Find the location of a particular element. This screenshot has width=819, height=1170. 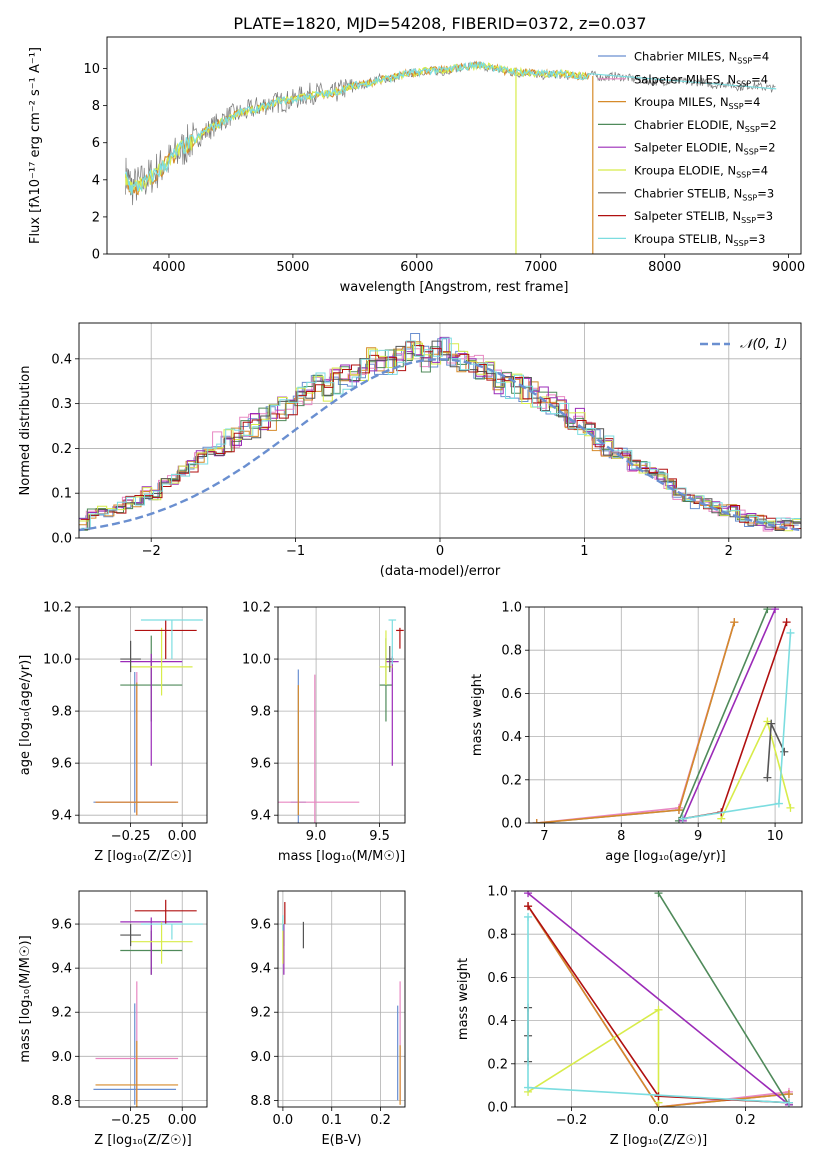

x-tick-label: 9.5 is located at coordinates (379, 836).